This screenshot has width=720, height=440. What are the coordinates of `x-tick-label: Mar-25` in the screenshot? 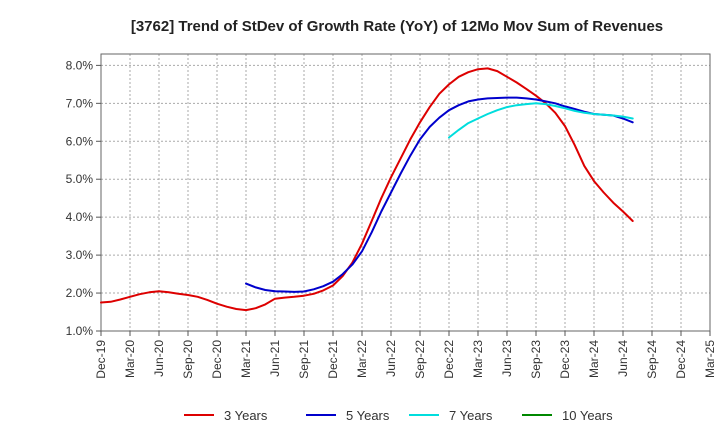 It's located at (710, 359).